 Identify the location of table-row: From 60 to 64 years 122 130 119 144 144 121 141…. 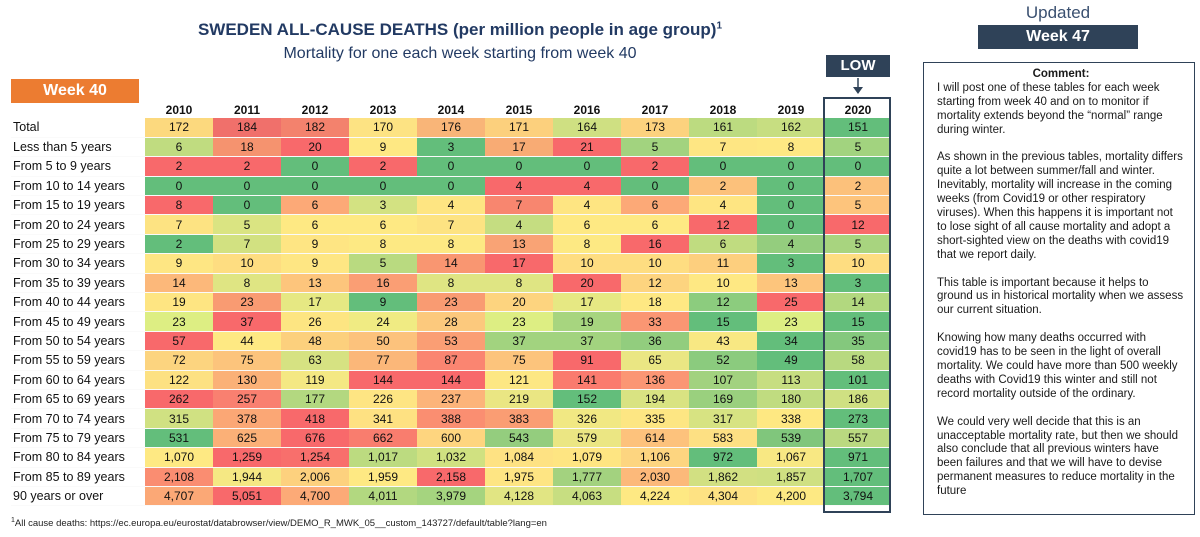
(451, 380).